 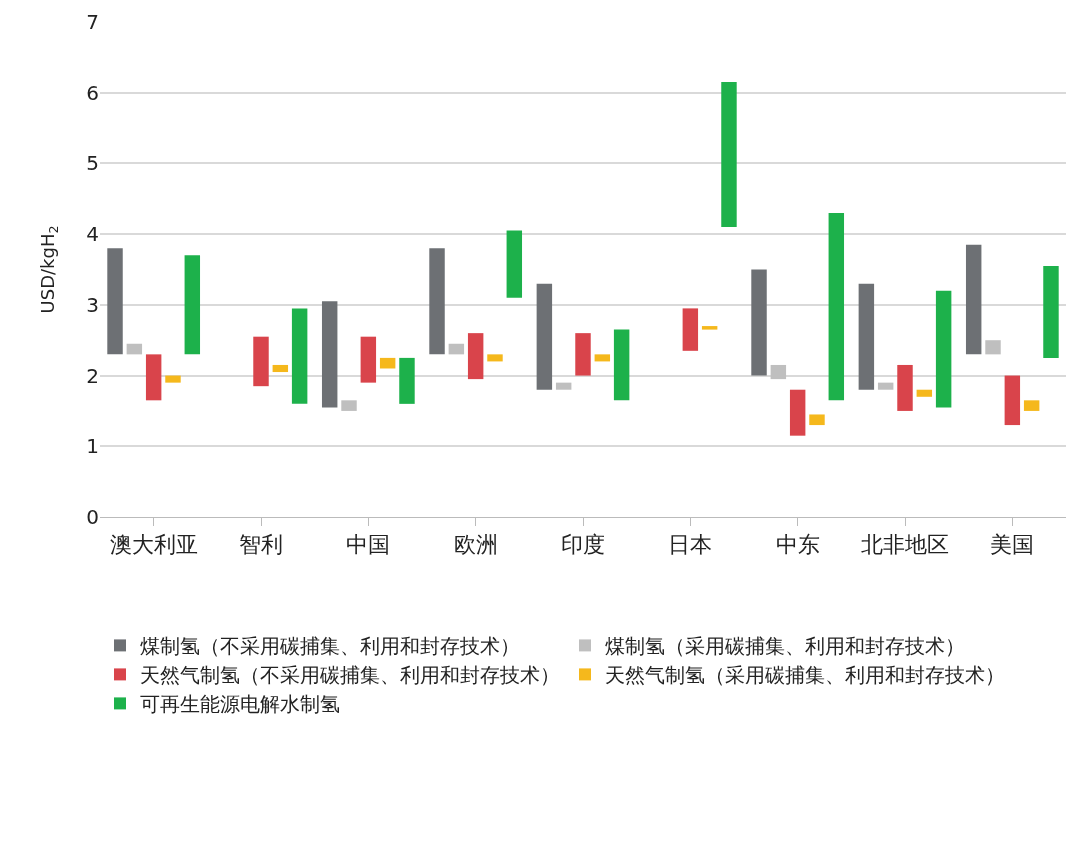 What do you see at coordinates (797, 545) in the screenshot?
I see `x-tick-label: 中东` at bounding box center [797, 545].